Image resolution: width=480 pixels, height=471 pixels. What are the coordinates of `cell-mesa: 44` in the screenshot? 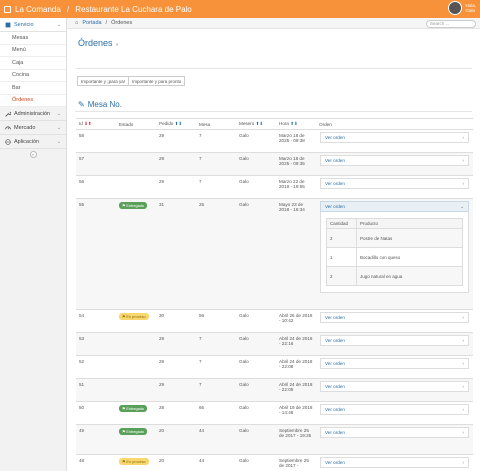 It's located at (216, 462).